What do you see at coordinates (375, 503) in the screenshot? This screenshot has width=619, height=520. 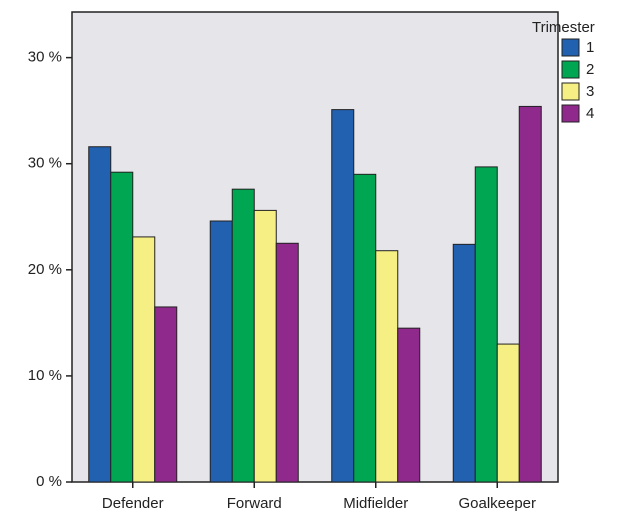 I see `x-tick-label: Midfielder` at bounding box center [375, 503].